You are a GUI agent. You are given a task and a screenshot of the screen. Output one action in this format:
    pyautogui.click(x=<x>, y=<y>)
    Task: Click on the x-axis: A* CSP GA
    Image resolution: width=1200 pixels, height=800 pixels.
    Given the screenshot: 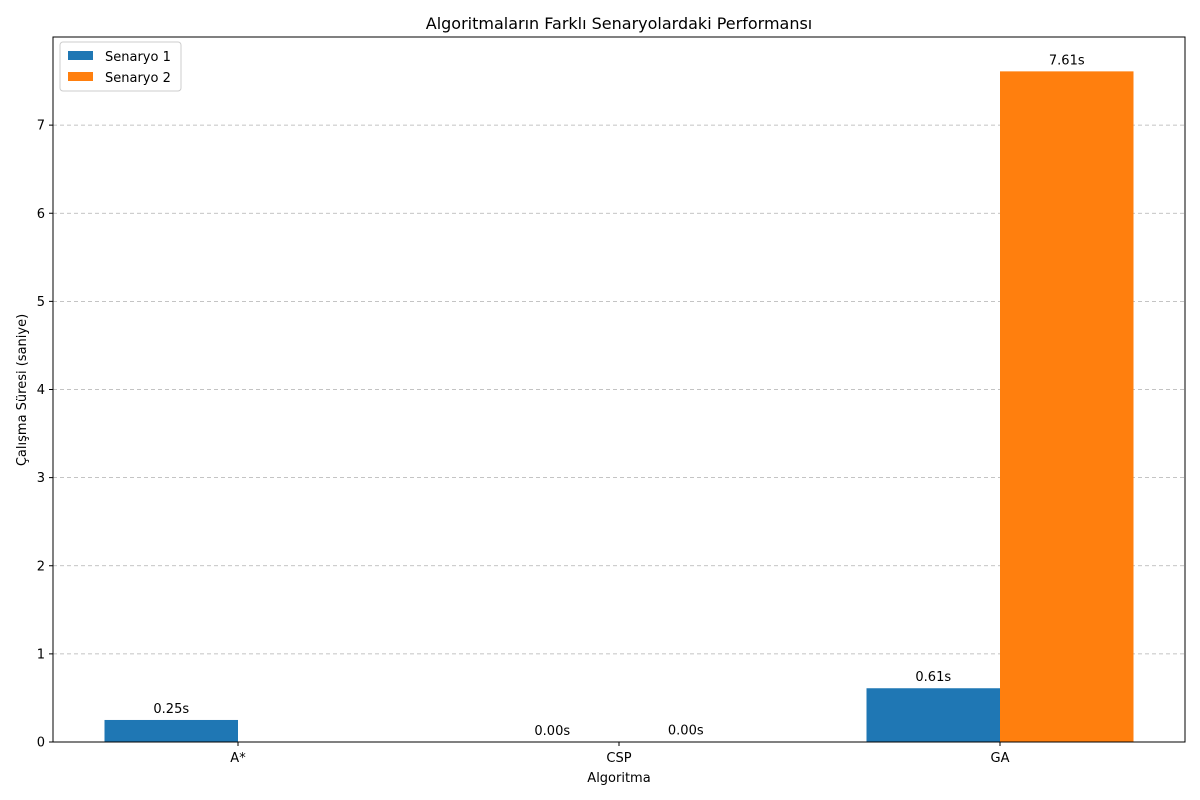 What is the action you would take?
    pyautogui.click(x=619, y=754)
    